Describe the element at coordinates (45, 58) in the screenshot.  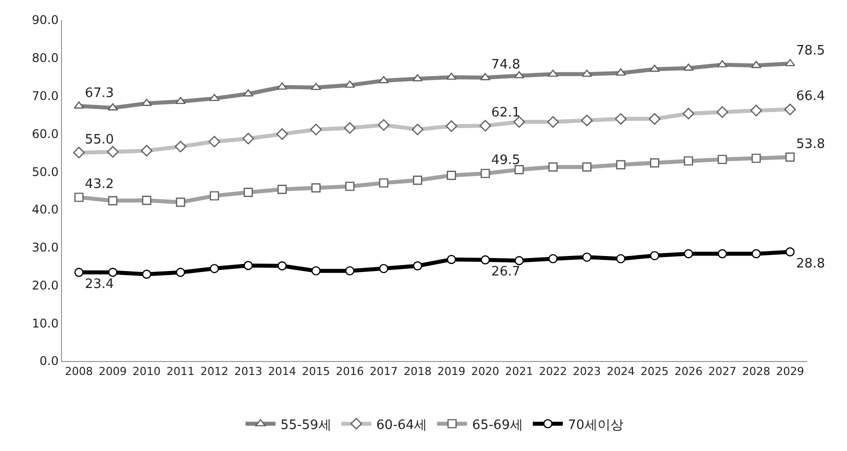
I see `y-tick-label: 80.0` at that location.